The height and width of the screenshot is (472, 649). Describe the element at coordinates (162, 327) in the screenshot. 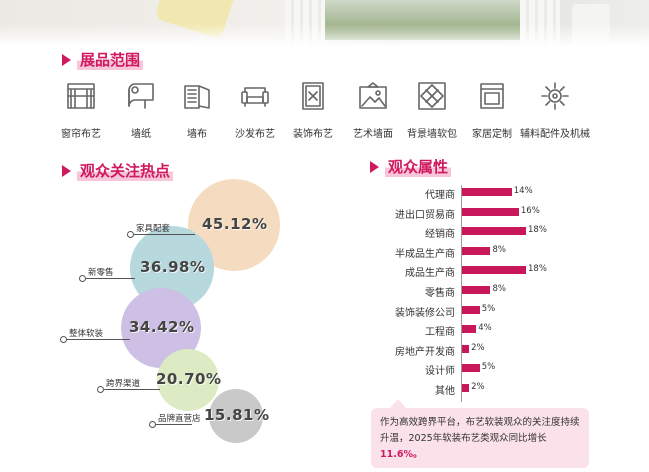

I see `hotspot-value-label: 34.42%` at that location.